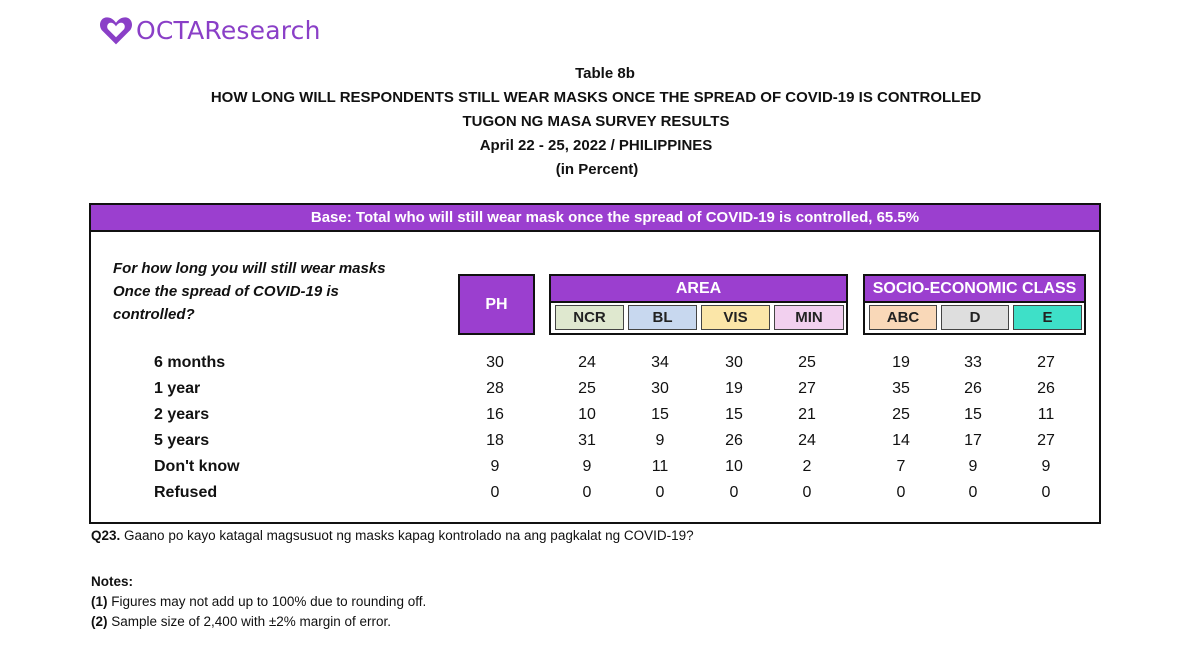 This screenshot has height=667, width=1192. Describe the element at coordinates (698, 289) in the screenshot. I see `area-label: AREA` at that location.